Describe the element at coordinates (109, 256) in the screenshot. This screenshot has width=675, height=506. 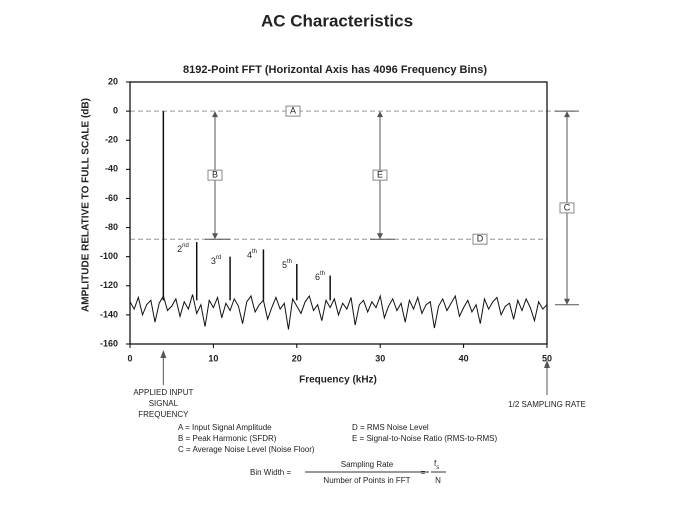
I see `y-tick-label: -100` at that location.